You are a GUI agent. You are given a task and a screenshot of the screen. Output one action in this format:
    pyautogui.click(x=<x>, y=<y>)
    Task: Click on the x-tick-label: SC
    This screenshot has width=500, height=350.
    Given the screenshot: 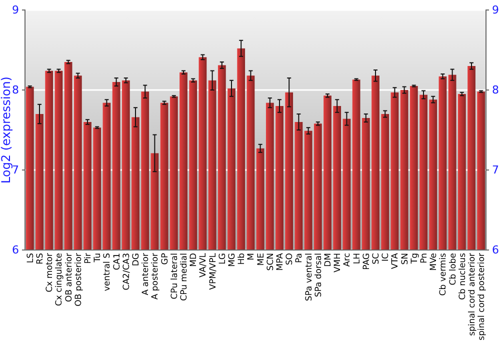 What is the action you would take?
    pyautogui.click(x=376, y=258)
    